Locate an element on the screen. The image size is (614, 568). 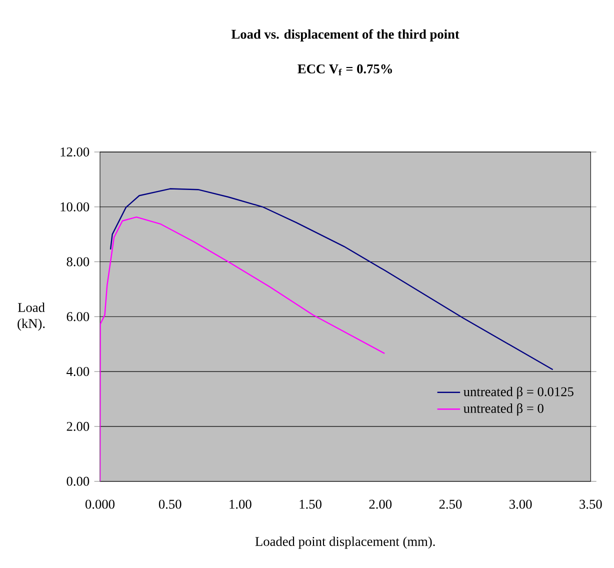
text: ECC V$_{f}$ = 0.75% is located at coordinates (345, 70).